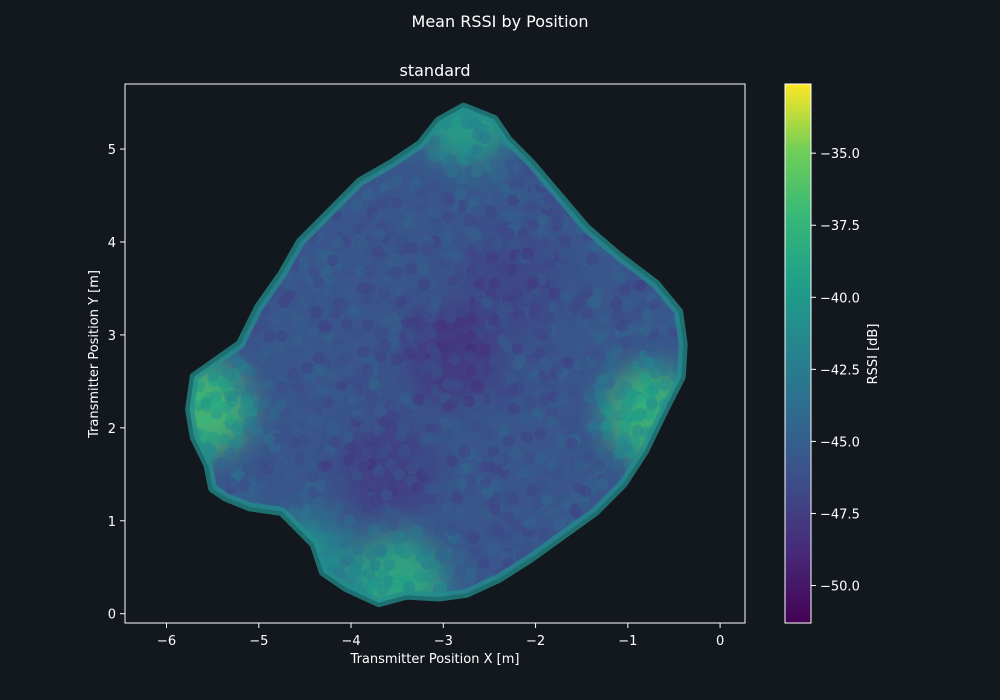 This screenshot has height=700, width=1000. Describe the element at coordinates (840, 442) in the screenshot. I see `colorbar-tick-label: −45.0` at that location.